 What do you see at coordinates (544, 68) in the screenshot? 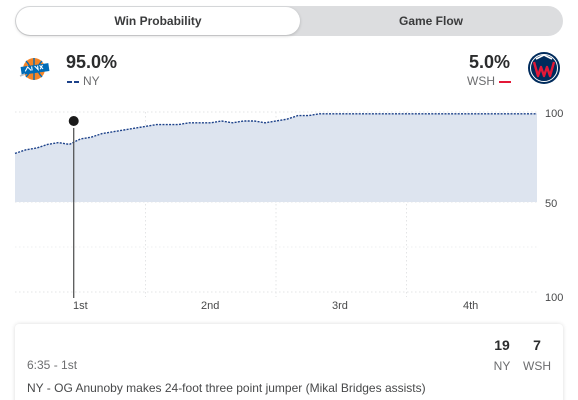
I see `wizards-logo-icon` at bounding box center [544, 68].